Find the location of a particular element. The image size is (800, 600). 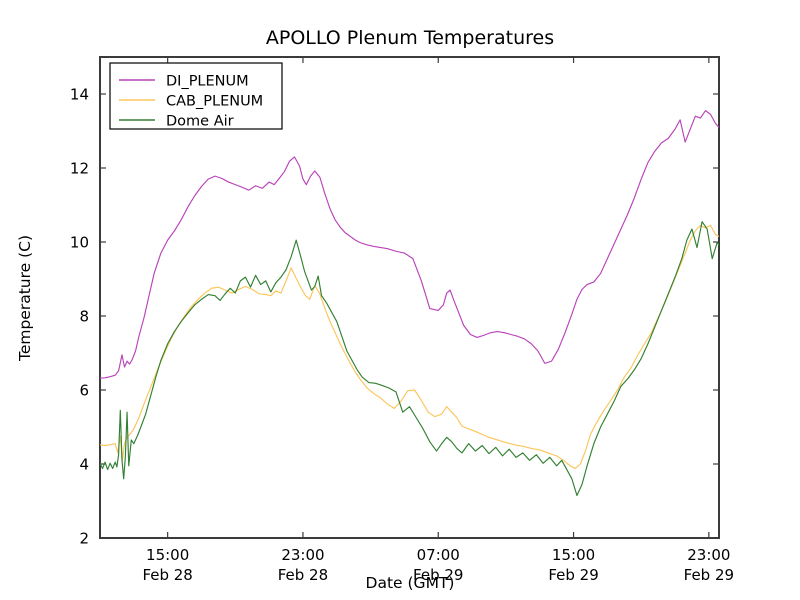

y-tick-label: 14 is located at coordinates (79, 95).